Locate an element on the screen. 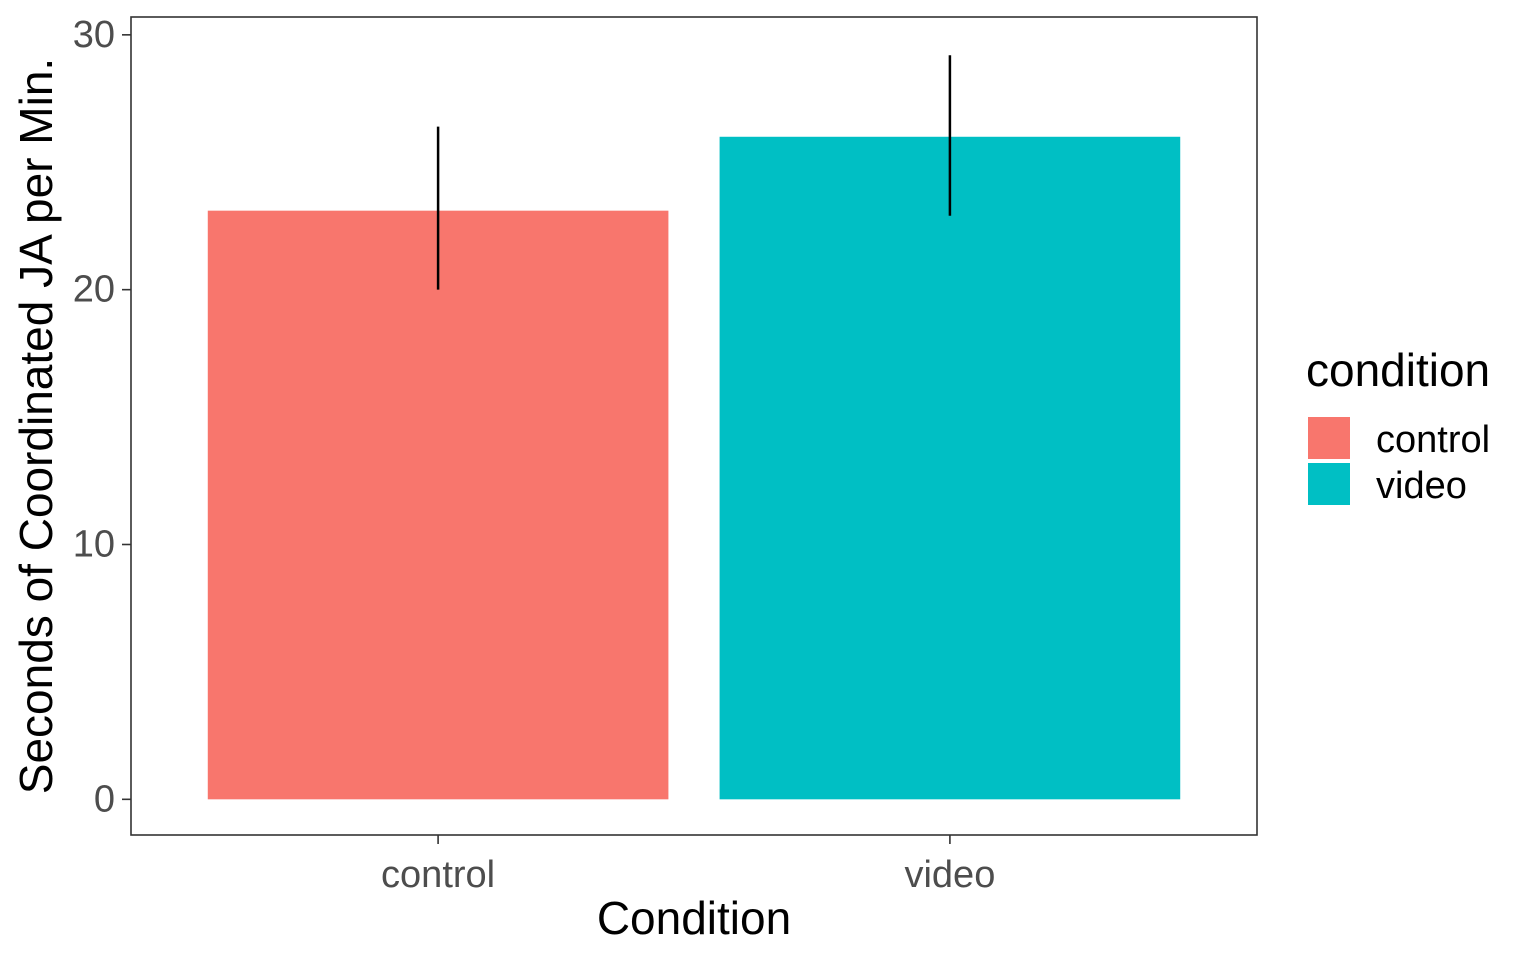 The width and height of the screenshot is (1536, 960). x-axis-title: Condition is located at coordinates (694, 918).